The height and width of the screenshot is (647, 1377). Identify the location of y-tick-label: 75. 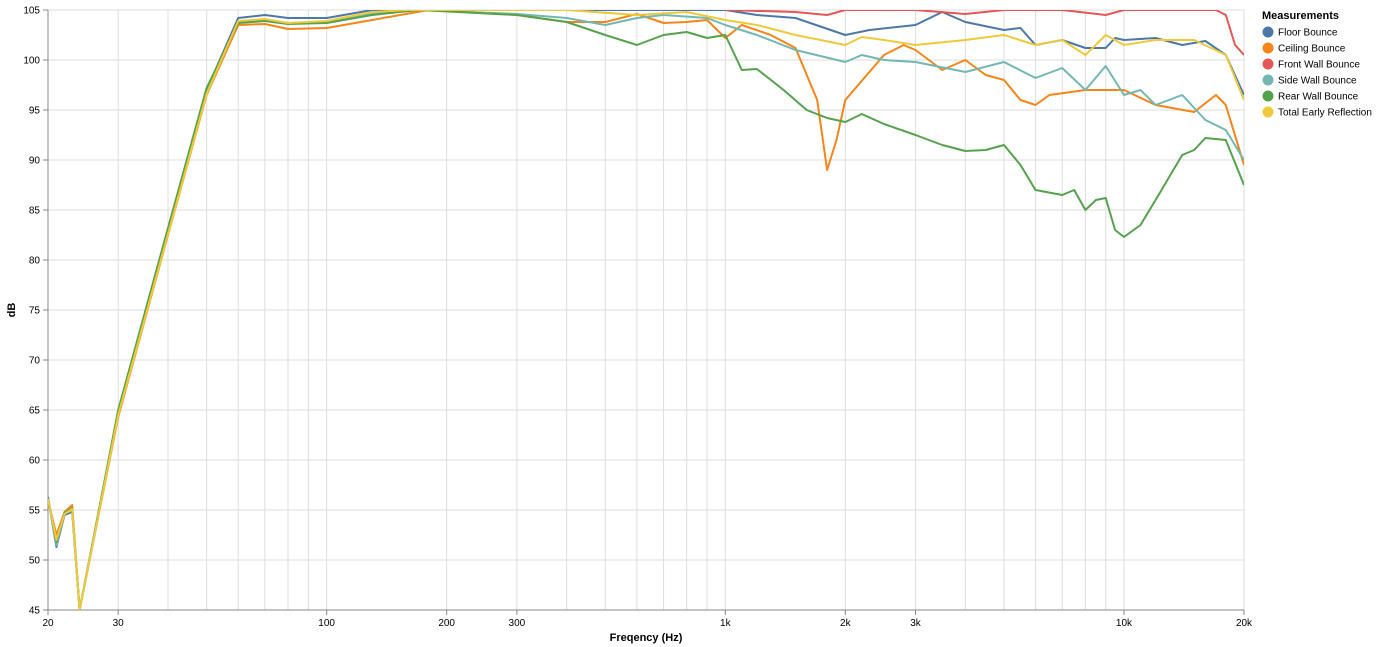
(35, 311).